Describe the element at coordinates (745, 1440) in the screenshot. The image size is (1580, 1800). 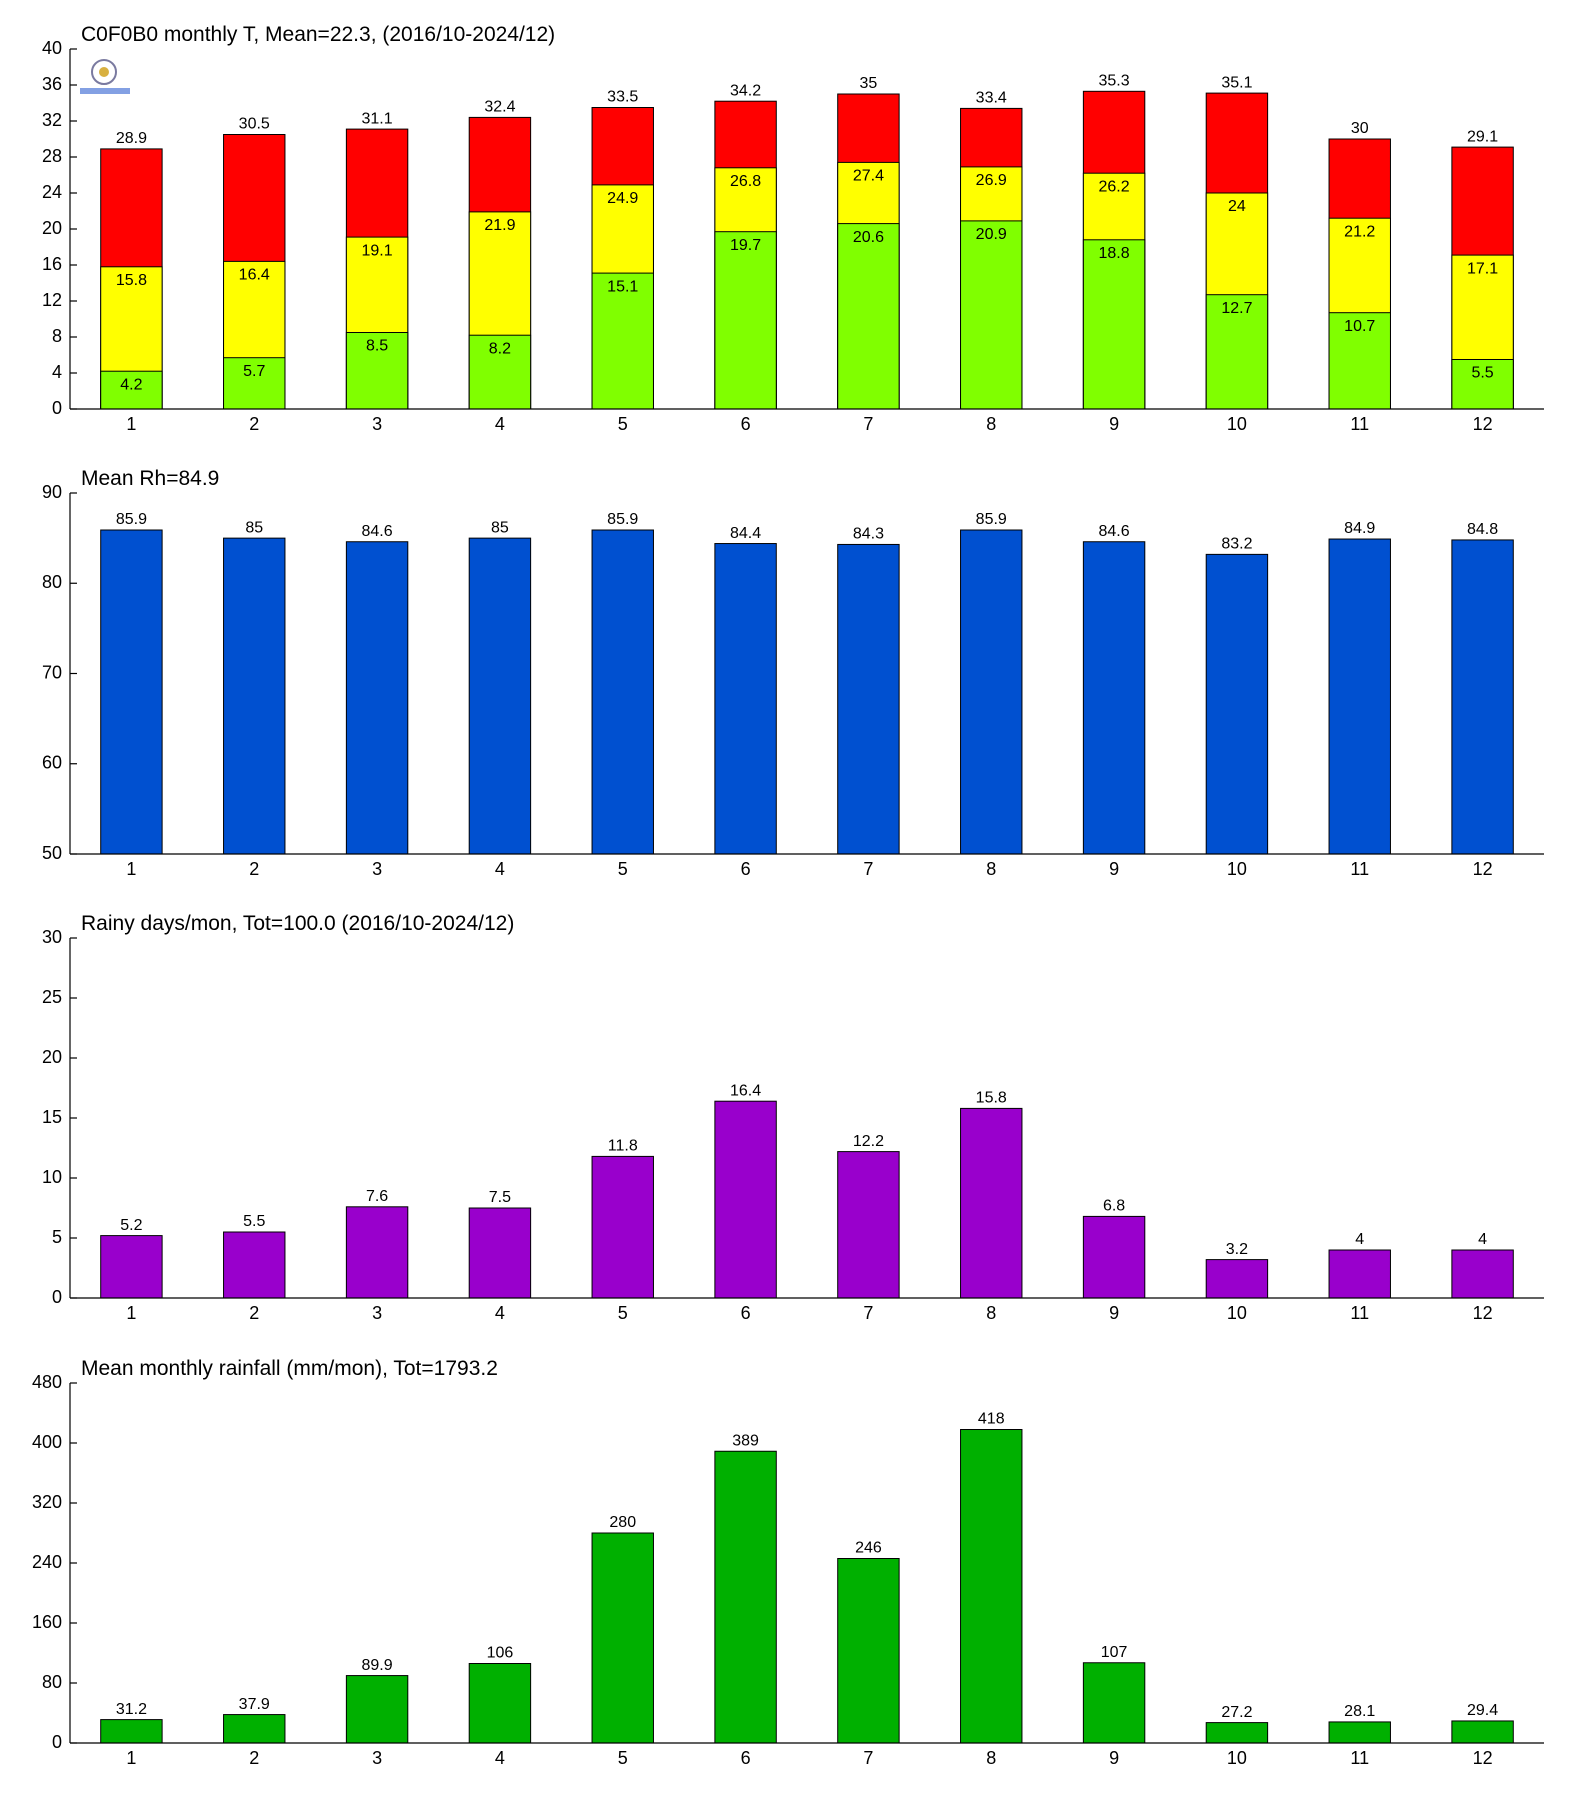
I see `value-label: 389` at that location.